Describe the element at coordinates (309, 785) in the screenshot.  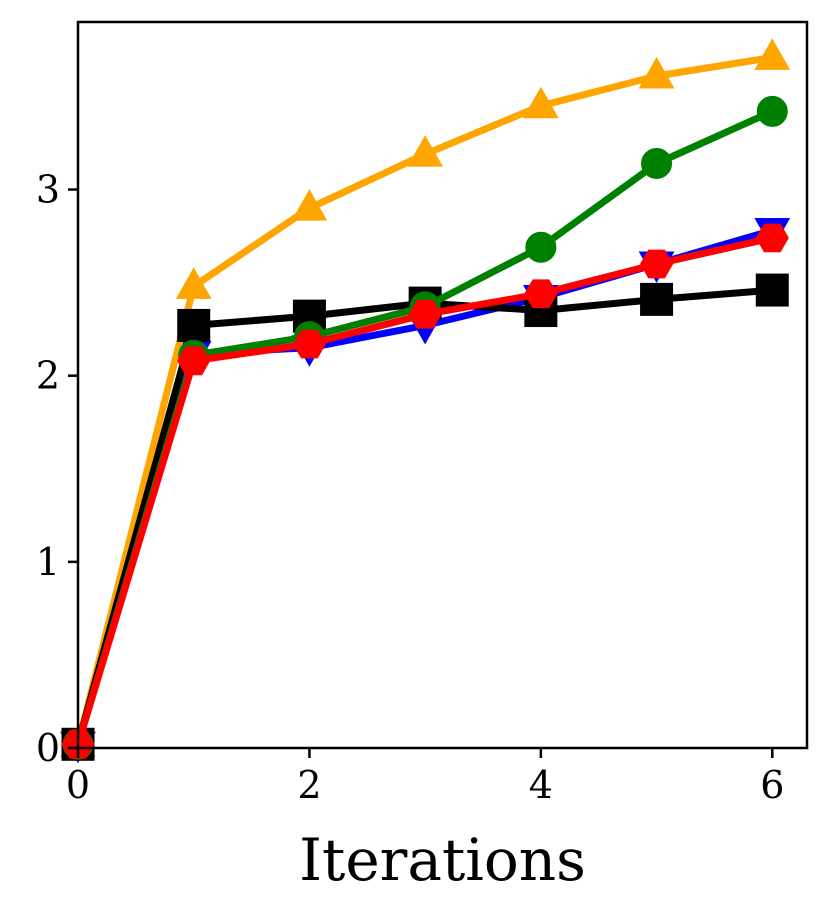
I see `x-tick-label: 2` at that location.